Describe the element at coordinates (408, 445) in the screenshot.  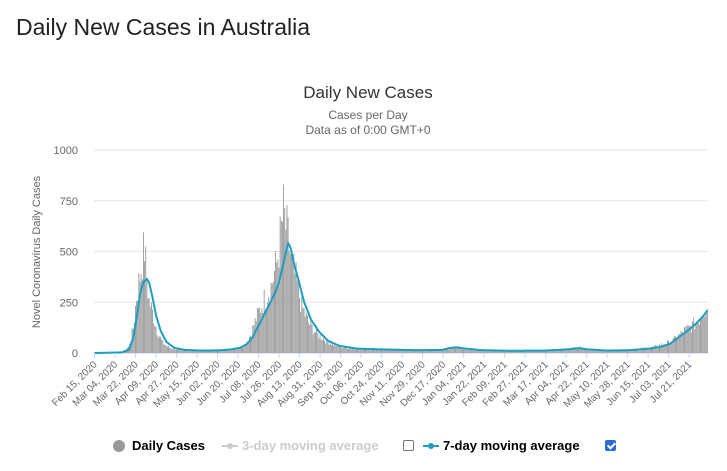
I see `checkbox-3day-avg` at that location.